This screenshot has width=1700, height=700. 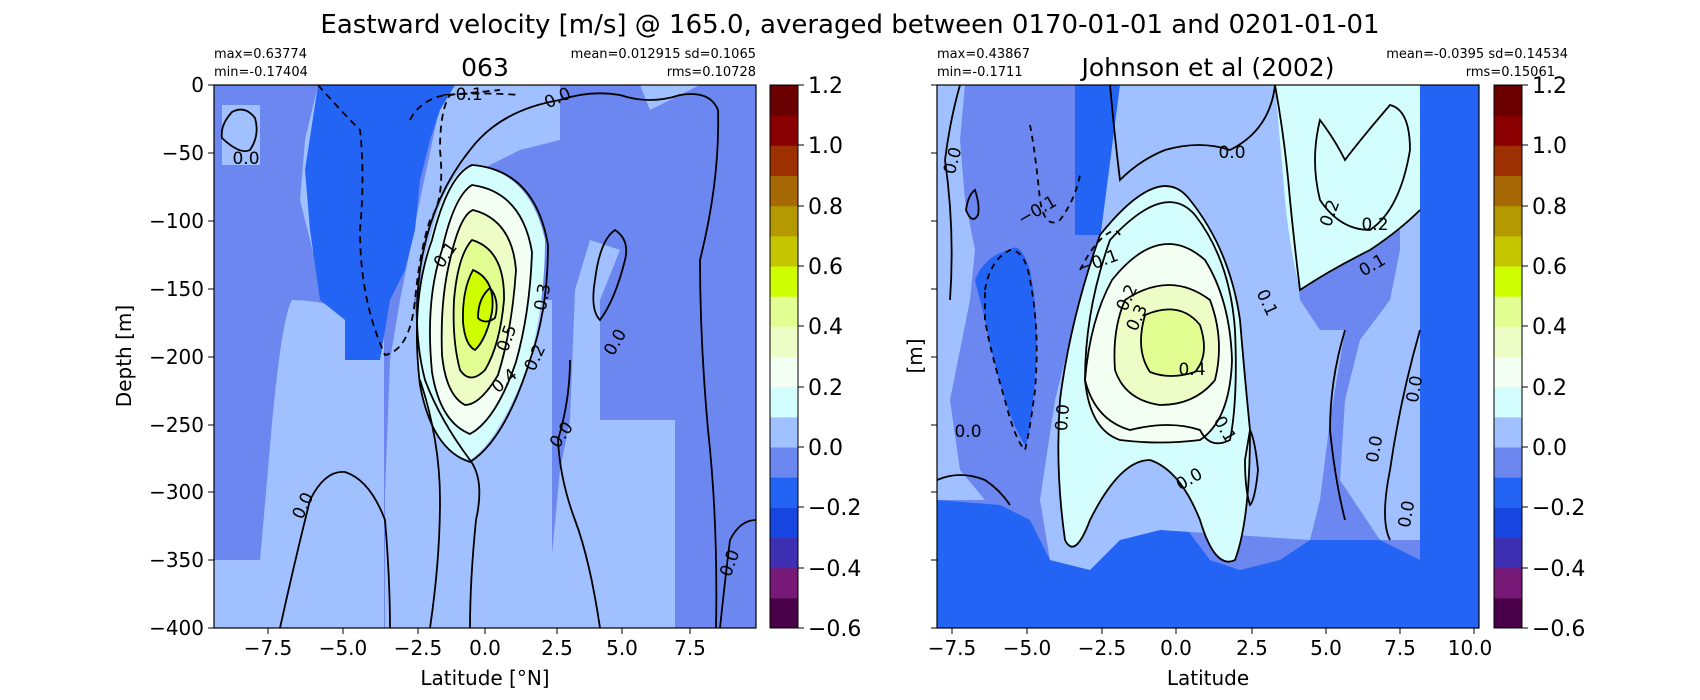 What do you see at coordinates (1362, 167) in the screenshot?
I see `right-contour-0.2-ne` at bounding box center [1362, 167].